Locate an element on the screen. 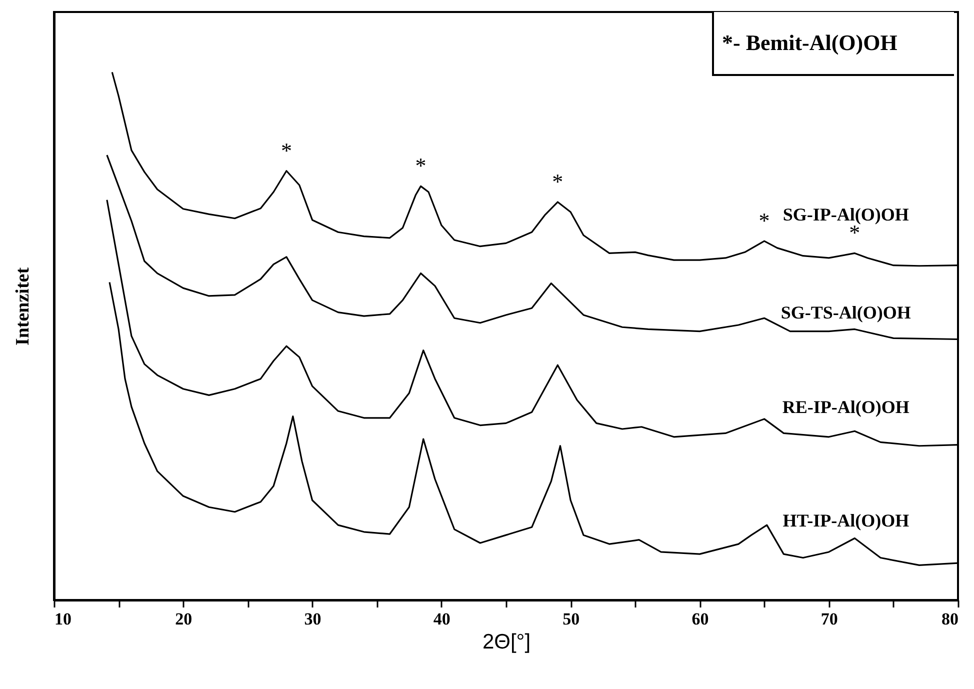 This screenshot has width=974, height=689. x-tick-label: 80 is located at coordinates (950, 619).